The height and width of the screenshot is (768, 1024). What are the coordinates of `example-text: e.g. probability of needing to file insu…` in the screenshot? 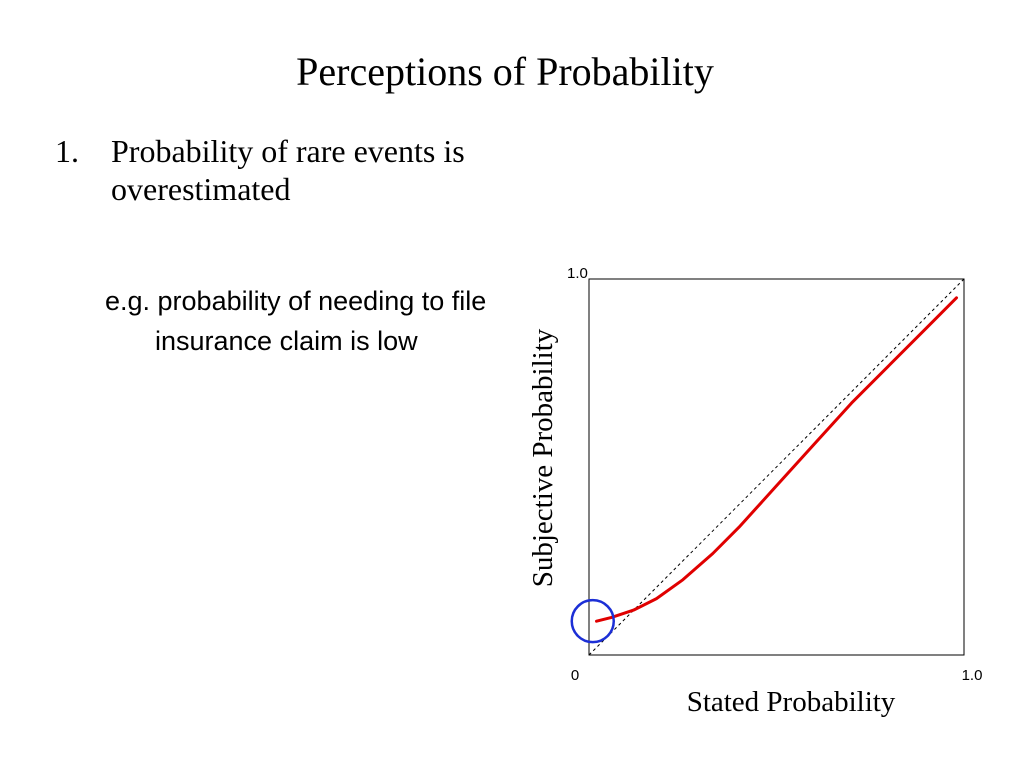 It's located at (296, 321).